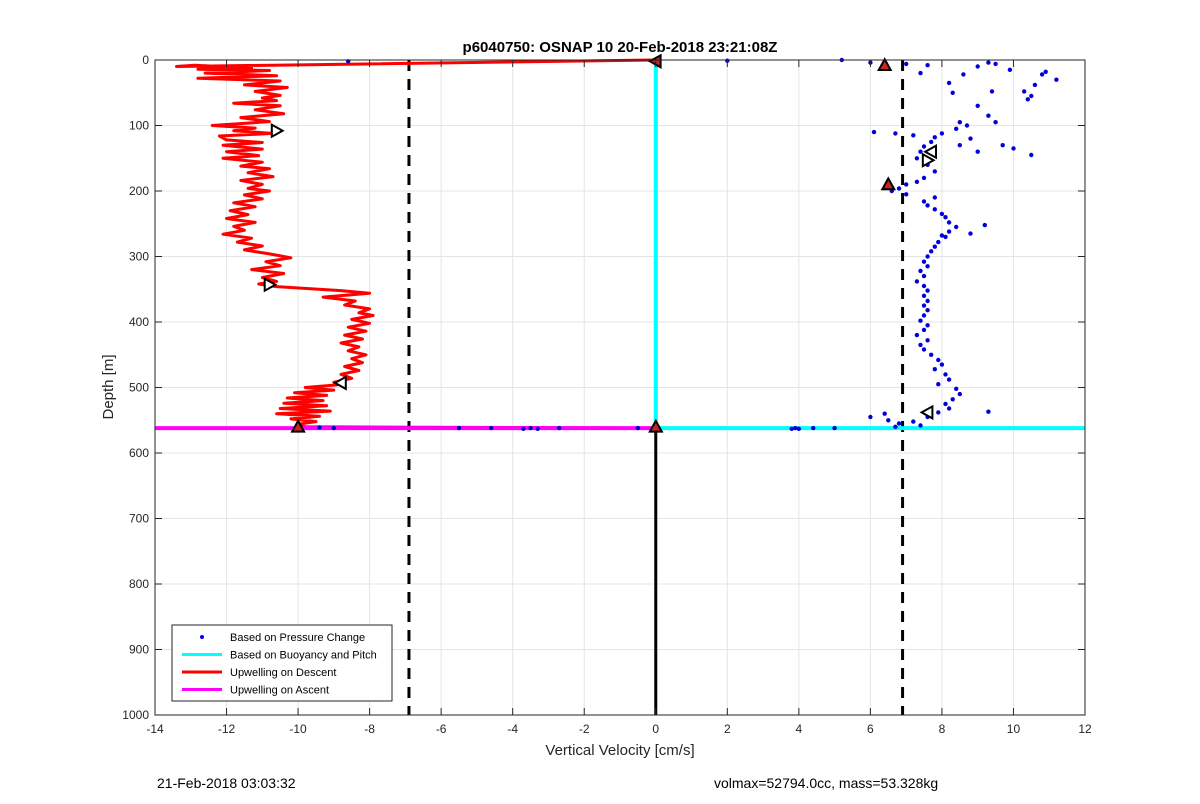 Image resolution: width=1200 pixels, height=804 pixels. I want to click on legend-label: Based on Buoyancy and Pitch, so click(303, 656).